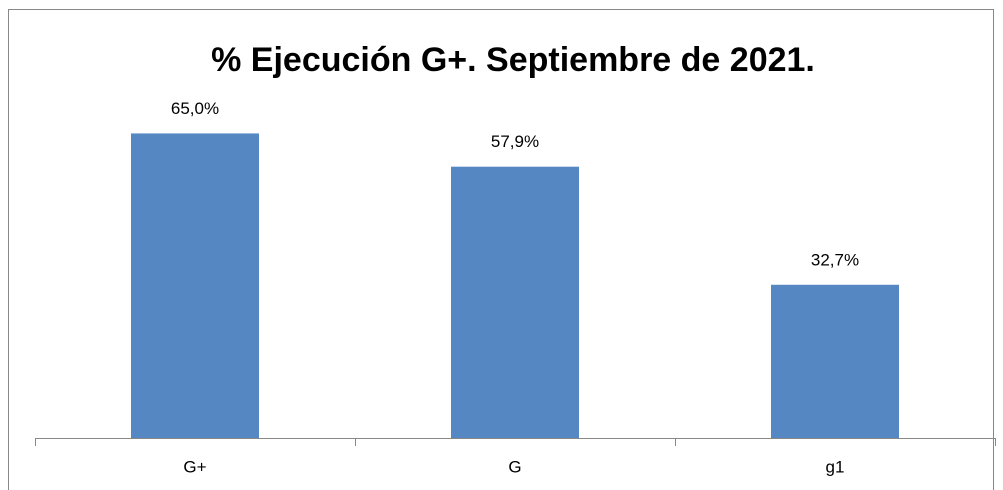 This screenshot has height=490, width=1003. What do you see at coordinates (513, 60) in the screenshot?
I see `chart-title: % Ejecución G+. Septiembre de 2021.` at bounding box center [513, 60].